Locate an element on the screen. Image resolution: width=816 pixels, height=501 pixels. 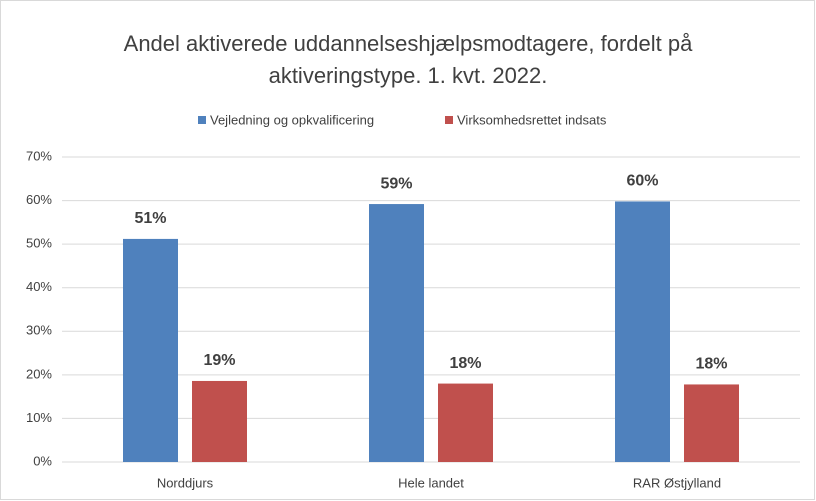
value-label: 51% is located at coordinates (150, 218).